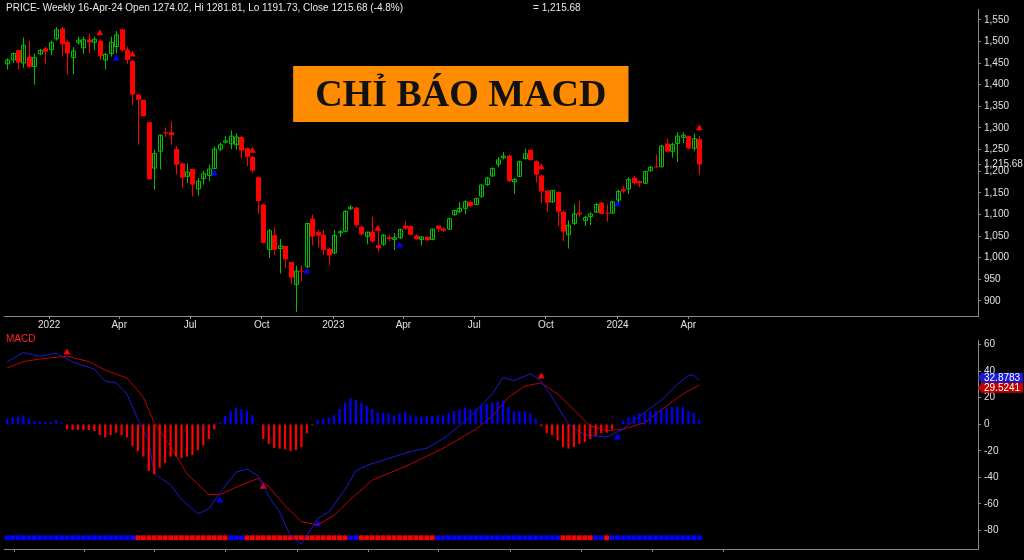 The height and width of the screenshot is (560, 1024). I want to click on y-tick-label: 1,450, so click(997, 62).